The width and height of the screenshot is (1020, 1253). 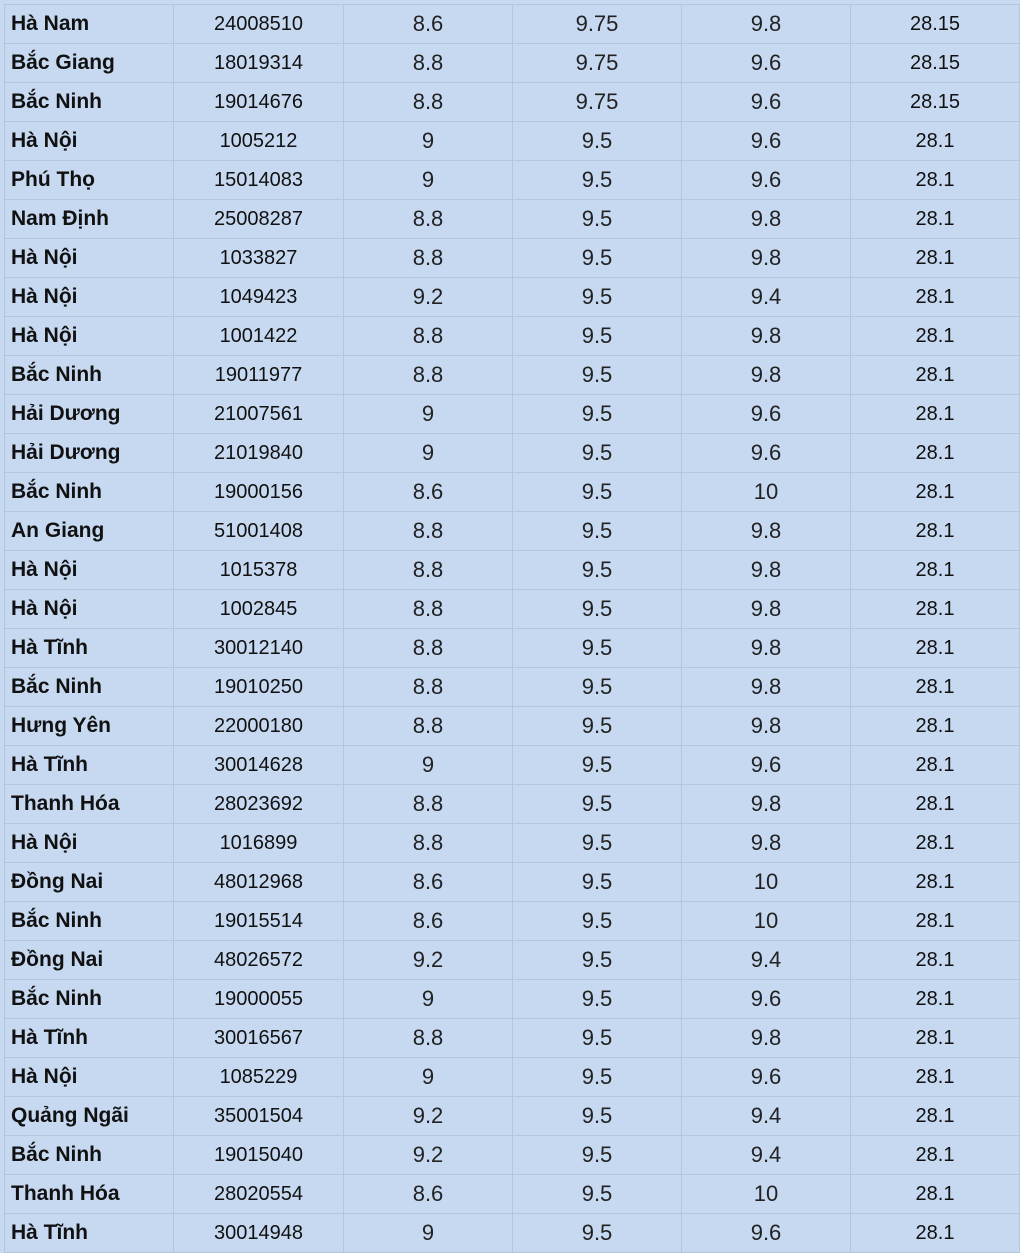 What do you see at coordinates (259, 531) in the screenshot?
I see `candidate-id-cell: 51001408` at bounding box center [259, 531].